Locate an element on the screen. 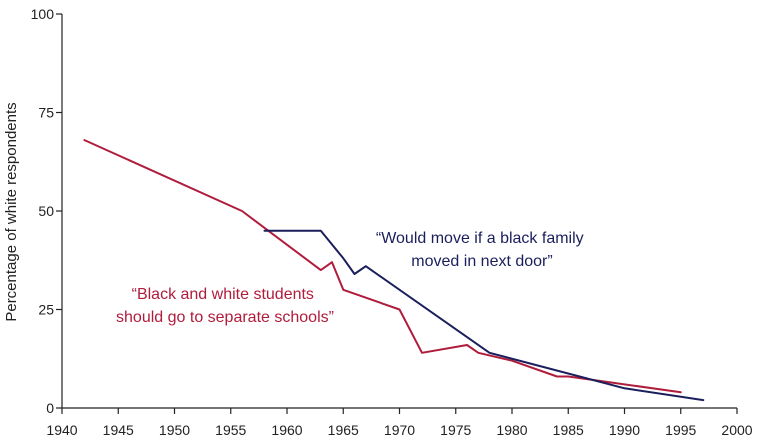 The height and width of the screenshot is (444, 757). y-axis-title: Percentage of white respondents is located at coordinates (11, 211).